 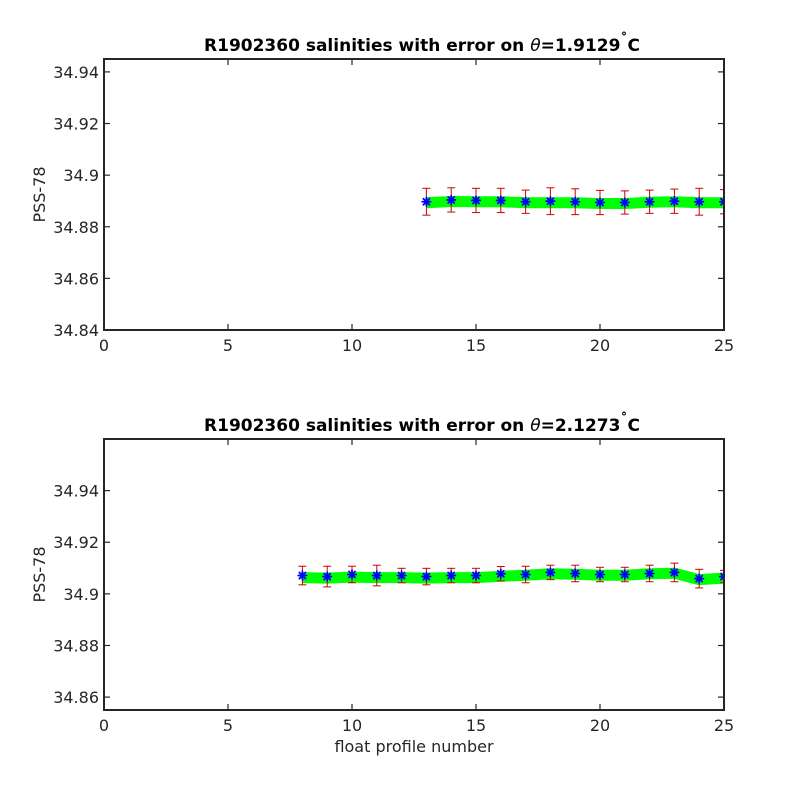 I want to click on salinity-line, so click(x=513, y=576).